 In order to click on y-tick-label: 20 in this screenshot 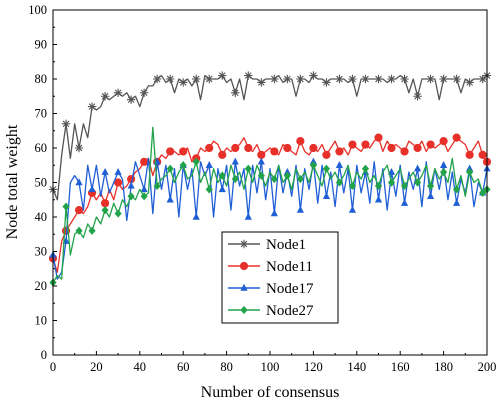, I will do `click(41, 286)`.